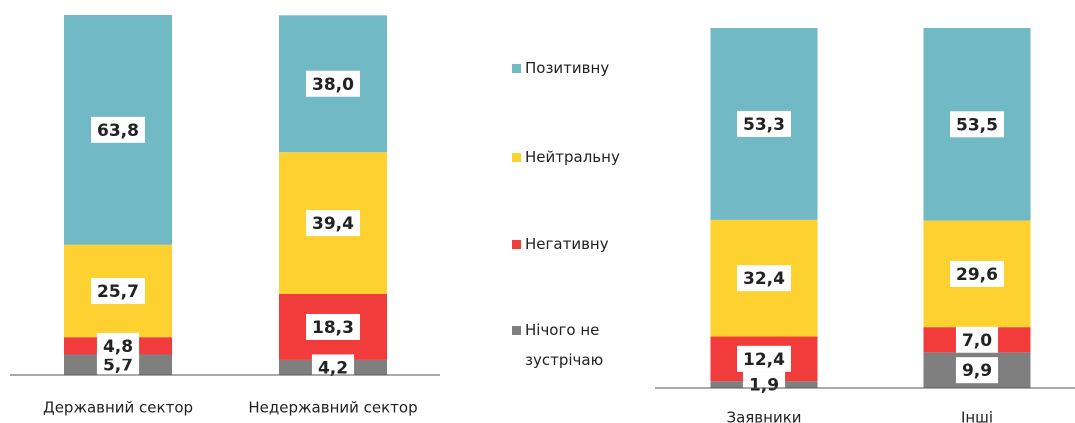  Describe the element at coordinates (567, 68) in the screenshot. I see `legend-label: Позитивну` at that location.